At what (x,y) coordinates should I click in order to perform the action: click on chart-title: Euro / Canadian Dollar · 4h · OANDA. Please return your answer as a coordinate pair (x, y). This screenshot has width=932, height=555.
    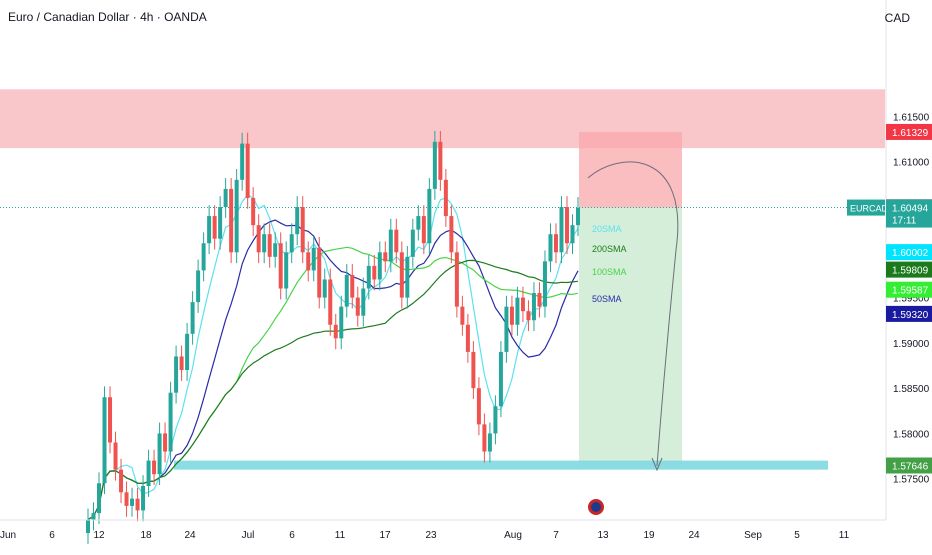
    Looking at the image, I should click on (107, 17).